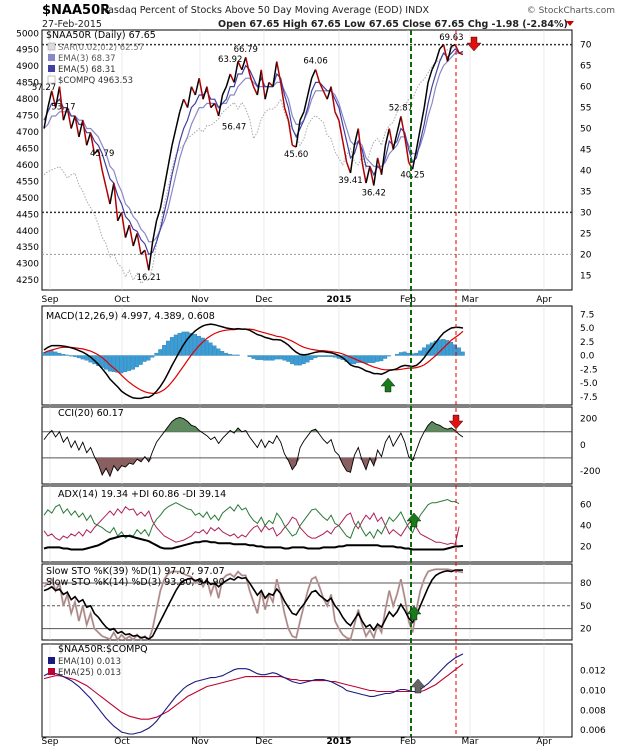 The width and height of the screenshot is (620, 750). Describe the element at coordinates (585, 276) in the screenshot. I see `right-tick-label: 15` at that location.